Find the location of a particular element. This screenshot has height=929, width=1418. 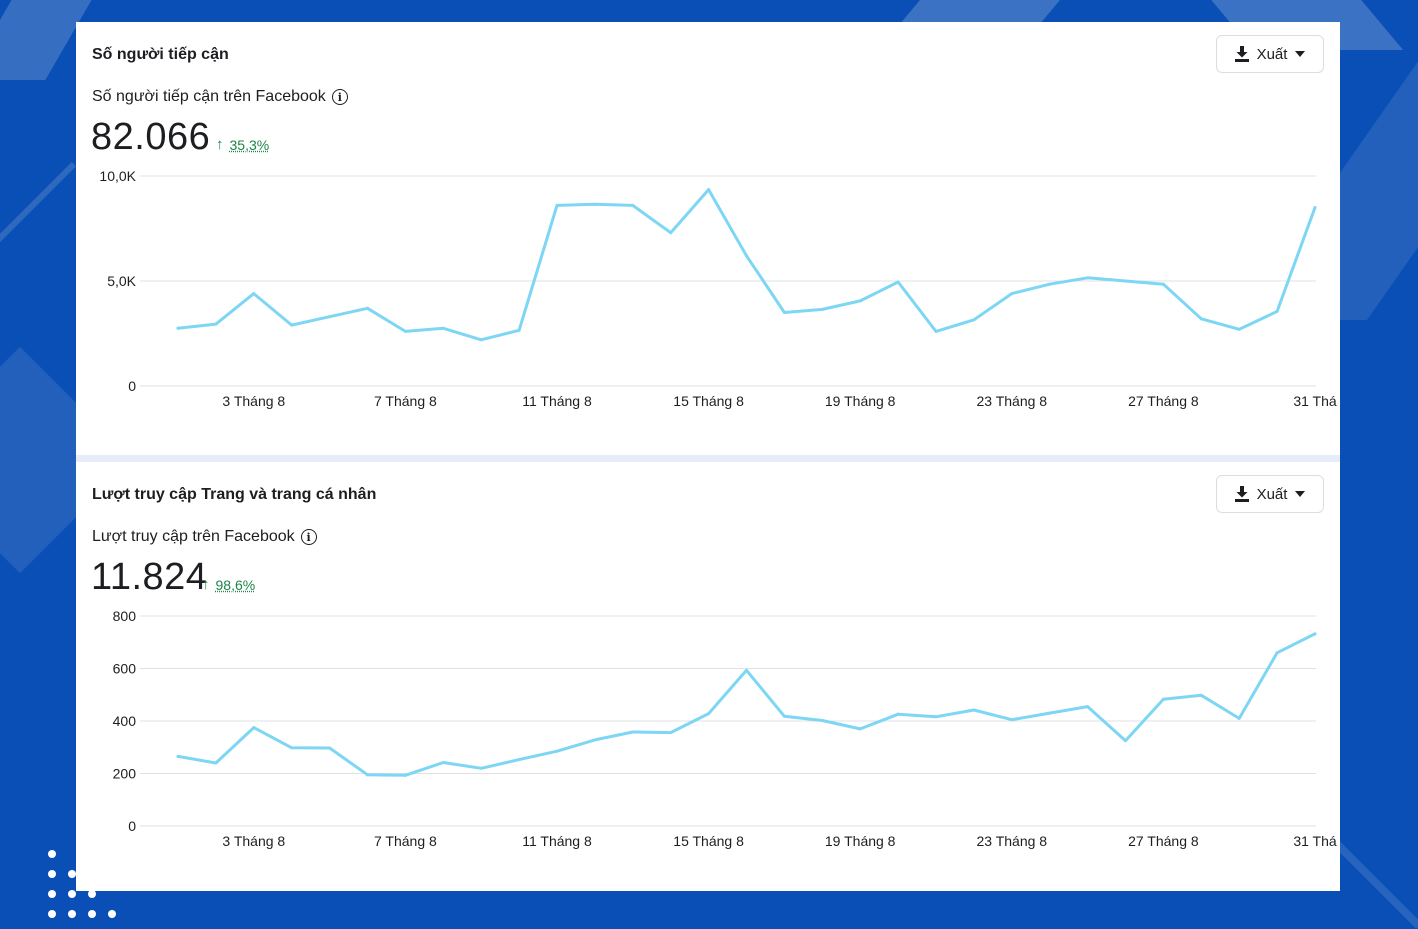

metric-label: Số người tiếp cận trên Facebook i is located at coordinates (220, 97).